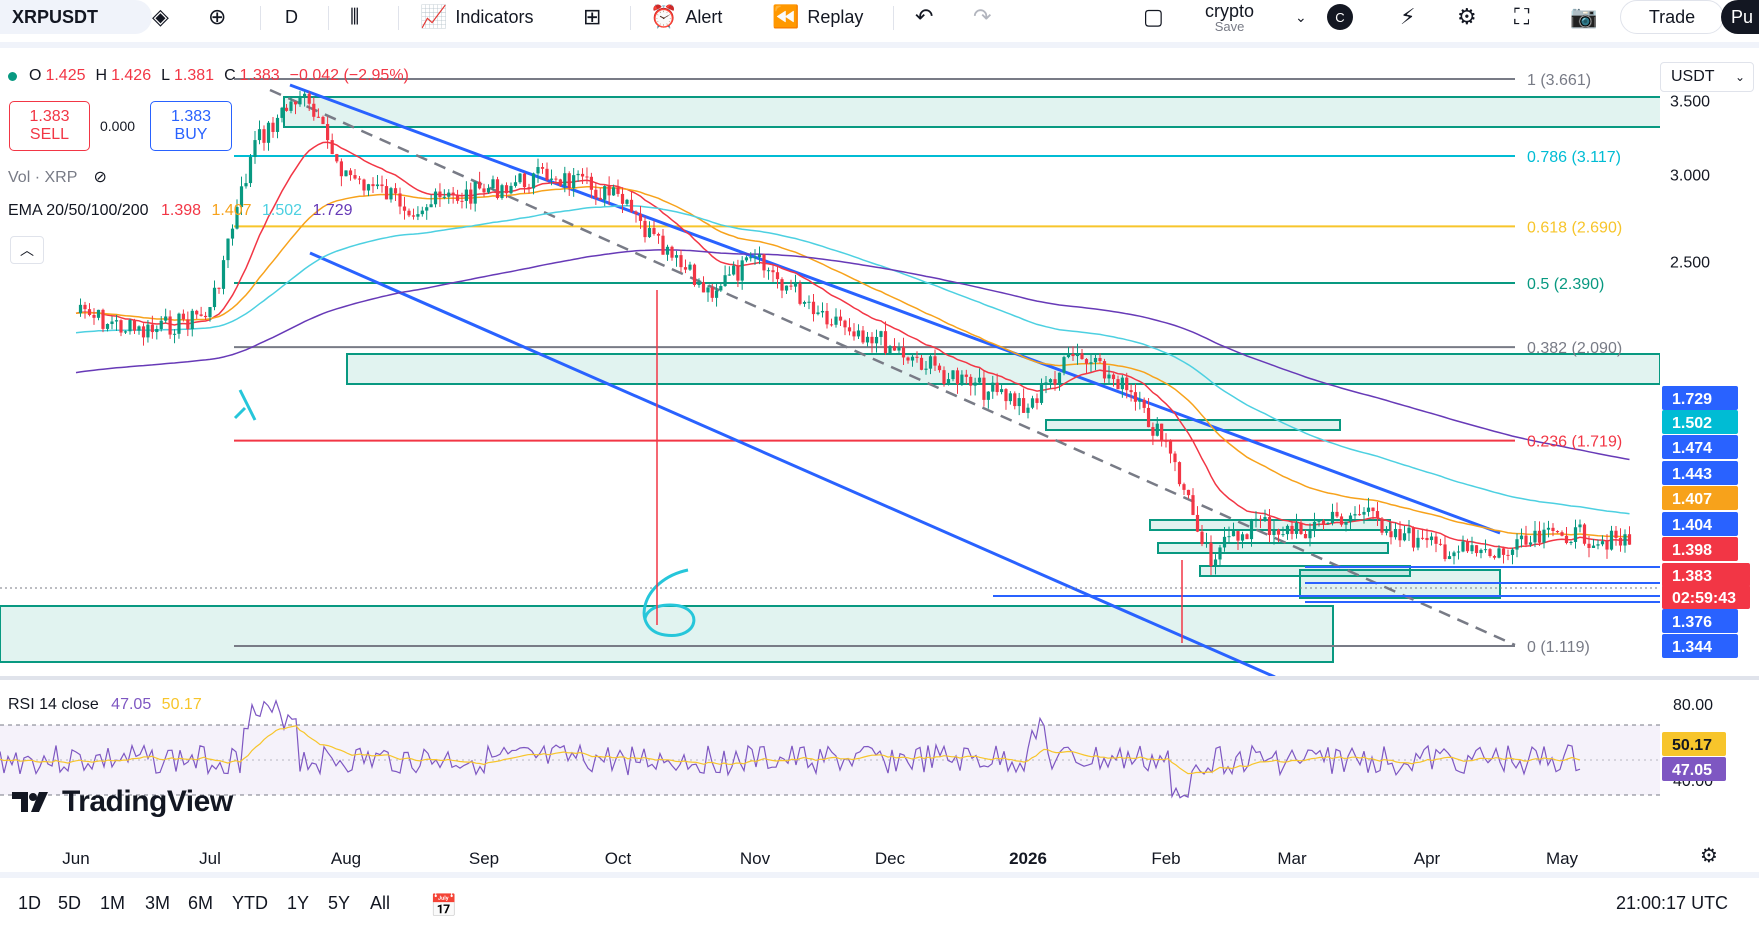  I want to click on alert-button: ⏰ Alert, so click(686, 17).